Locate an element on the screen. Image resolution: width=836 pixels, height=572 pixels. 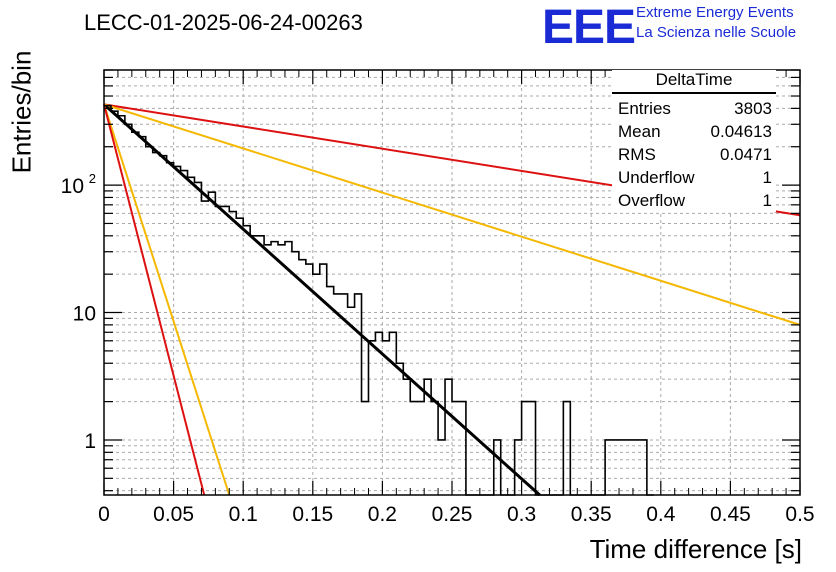
chart-title: LECC-01-2025-06-24-00263 is located at coordinates (223, 22).